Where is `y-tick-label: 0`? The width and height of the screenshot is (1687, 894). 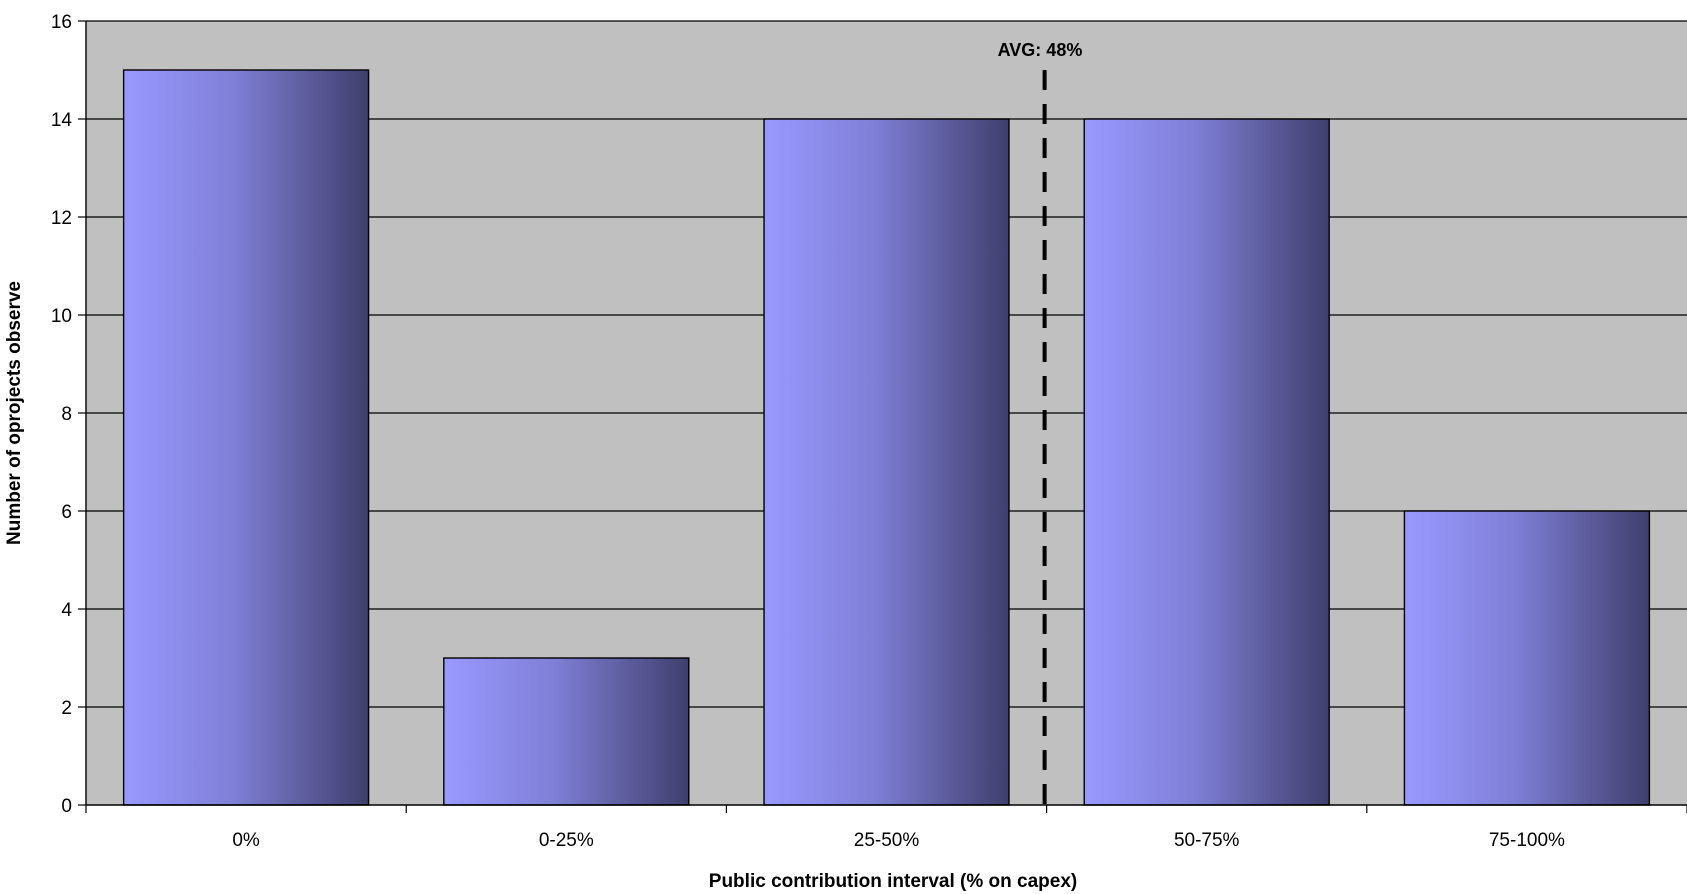 y-tick-label: 0 is located at coordinates (66, 806).